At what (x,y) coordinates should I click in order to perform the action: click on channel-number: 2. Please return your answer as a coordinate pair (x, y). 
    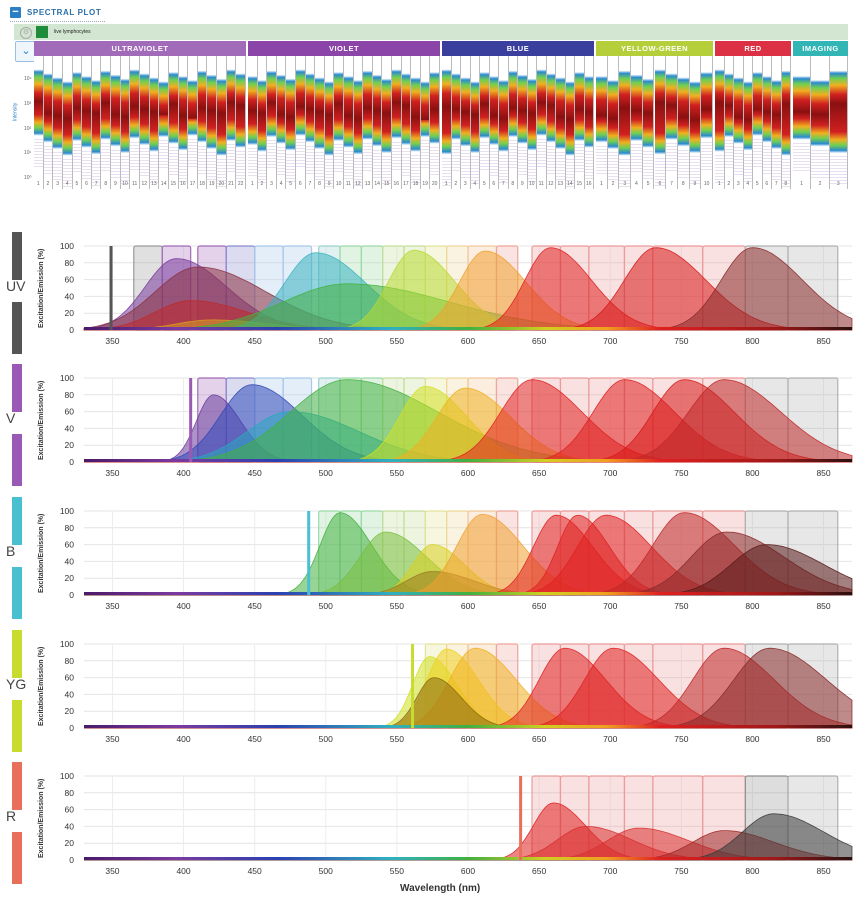
    Looking at the image, I should click on (456, 184).